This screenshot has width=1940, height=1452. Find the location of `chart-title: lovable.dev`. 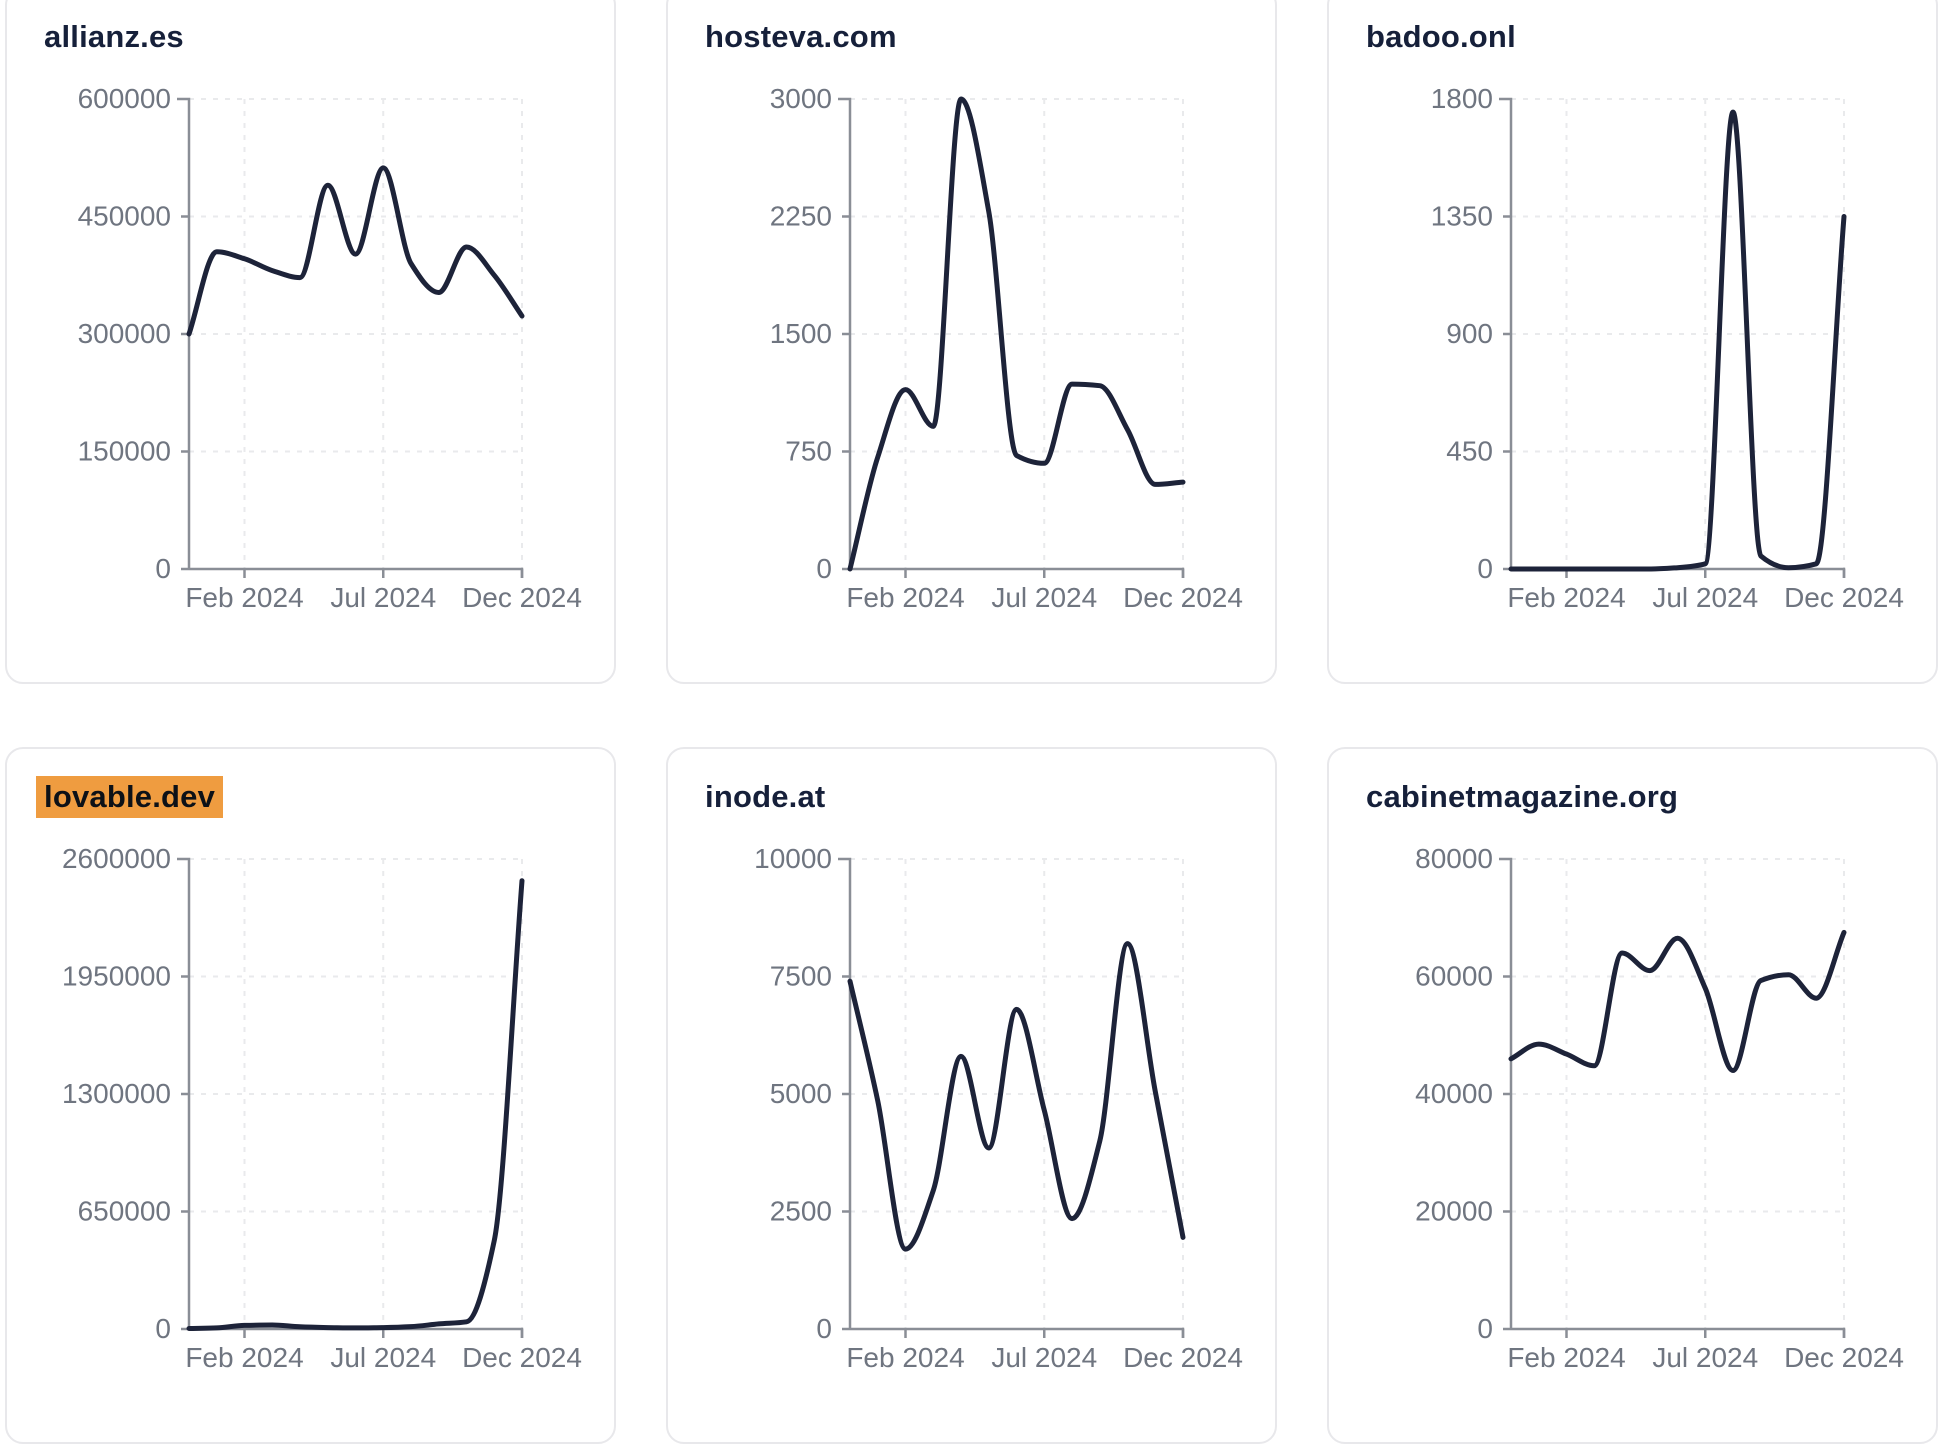

chart-title: lovable.dev is located at coordinates (130, 797).